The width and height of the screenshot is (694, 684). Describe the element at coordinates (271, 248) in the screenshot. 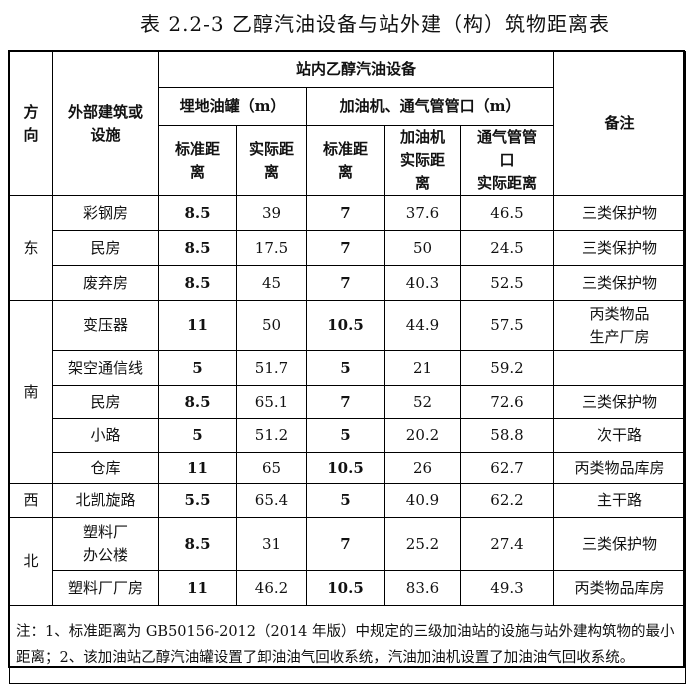

I see `tank-actual-cell: 17.5` at that location.